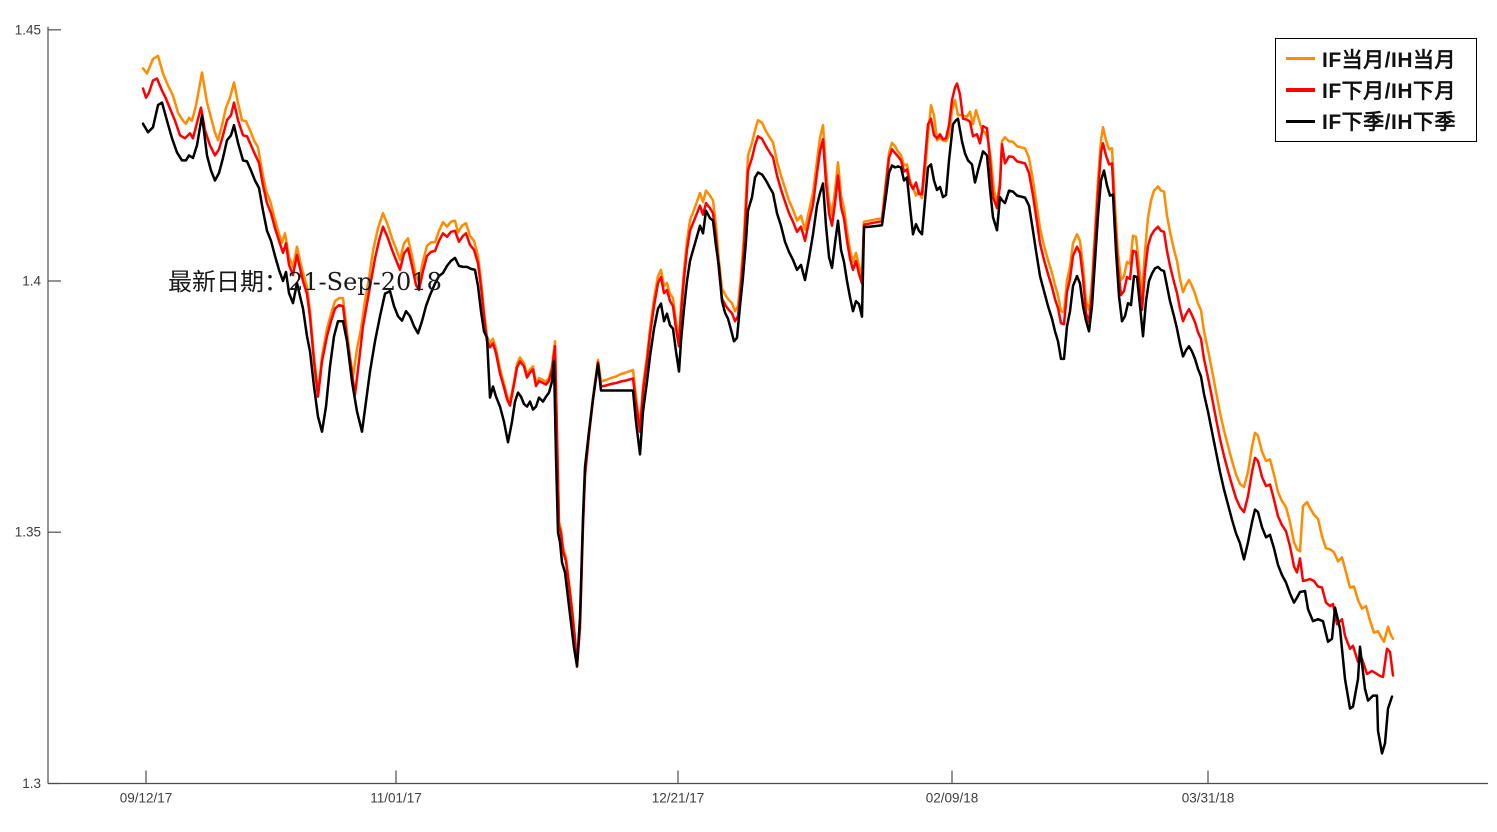 The height and width of the screenshot is (832, 1497). Describe the element at coordinates (31, 281) in the screenshot. I see `y-tick-label: 1.4` at that location.